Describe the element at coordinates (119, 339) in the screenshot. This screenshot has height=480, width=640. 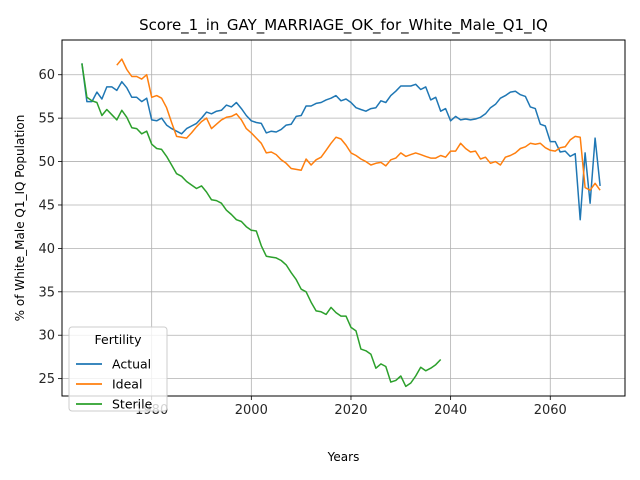
I see `legend-title: Fertility` at that location.